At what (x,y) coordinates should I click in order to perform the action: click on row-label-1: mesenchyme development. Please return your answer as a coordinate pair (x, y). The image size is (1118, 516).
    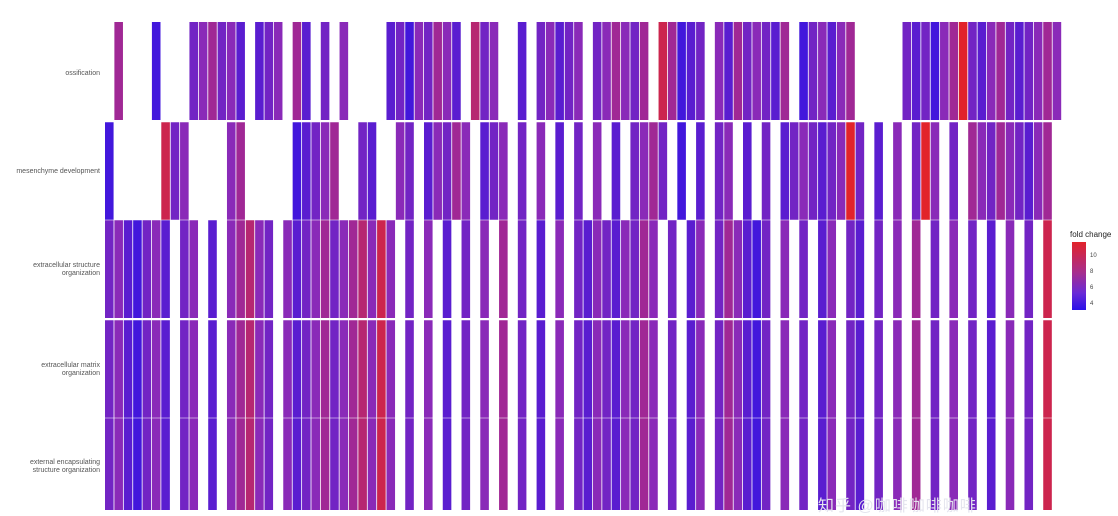
    Looking at the image, I should click on (50, 172).